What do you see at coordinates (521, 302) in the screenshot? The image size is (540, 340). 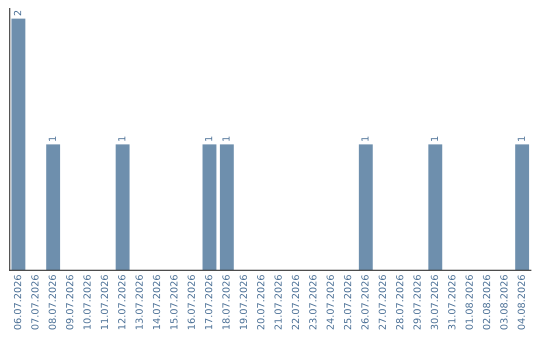 I see `x-tick-label: 04.08.2026` at bounding box center [521, 302].